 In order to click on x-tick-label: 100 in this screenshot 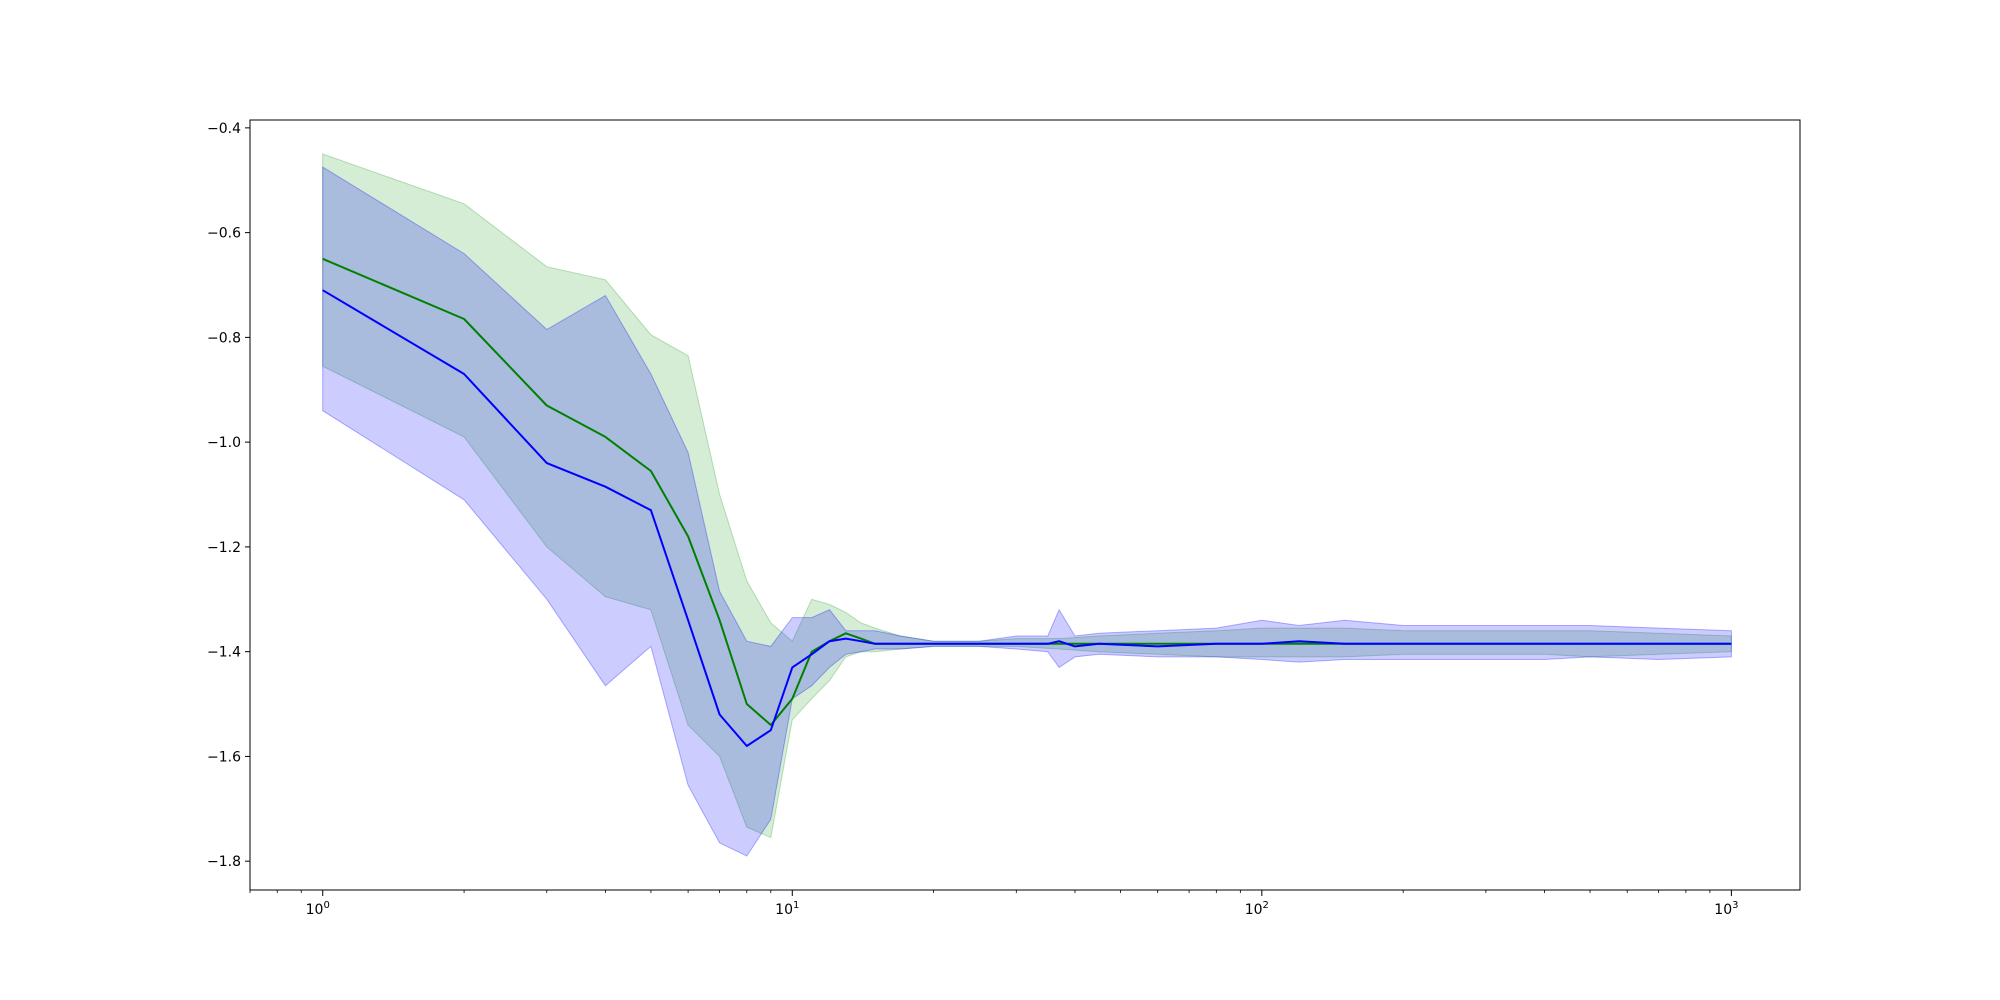, I will do `click(318, 909)`.